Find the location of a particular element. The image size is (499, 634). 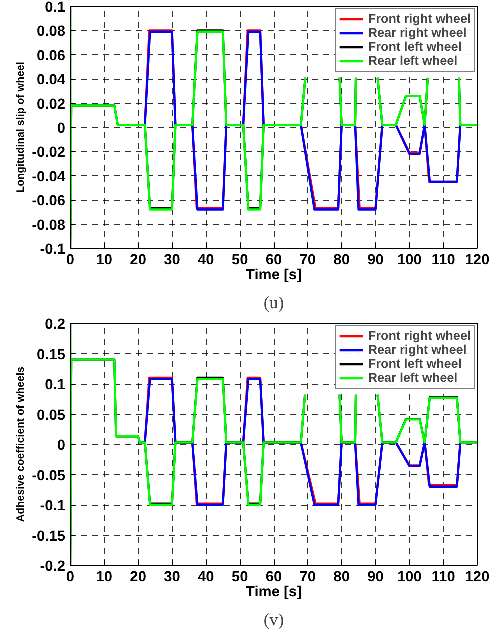

y-tick-label: 0.06 is located at coordinates (51, 56).